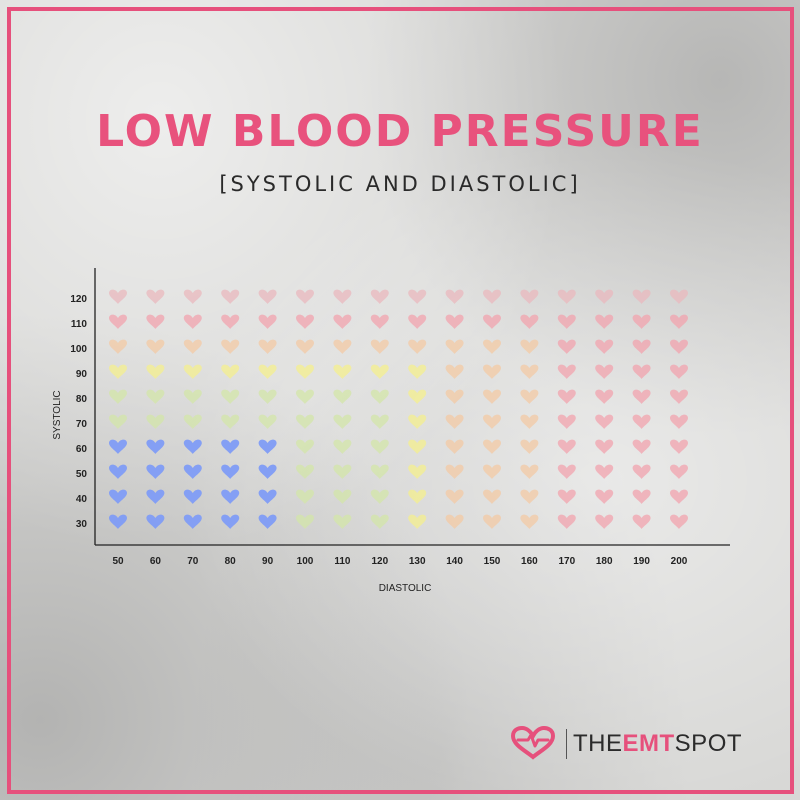 This screenshot has height=800, width=800. What do you see at coordinates (82, 374) in the screenshot?
I see `y-tick-label: 90` at bounding box center [82, 374].